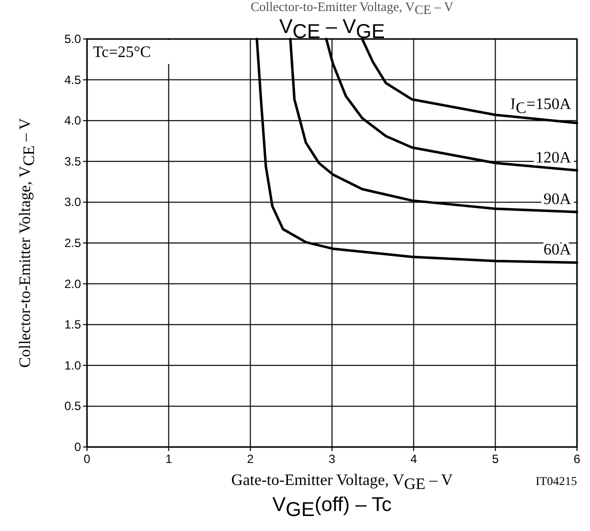 The height and width of the screenshot is (531, 590). I want to click on y-tick-label: 4.5, so click(73, 79).